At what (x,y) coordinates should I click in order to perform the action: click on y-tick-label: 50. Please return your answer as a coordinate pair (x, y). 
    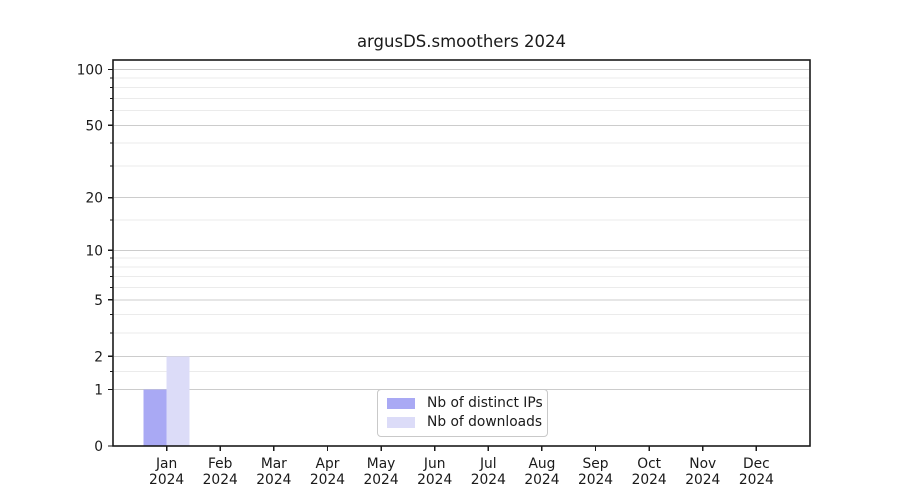
    Looking at the image, I should click on (94, 126).